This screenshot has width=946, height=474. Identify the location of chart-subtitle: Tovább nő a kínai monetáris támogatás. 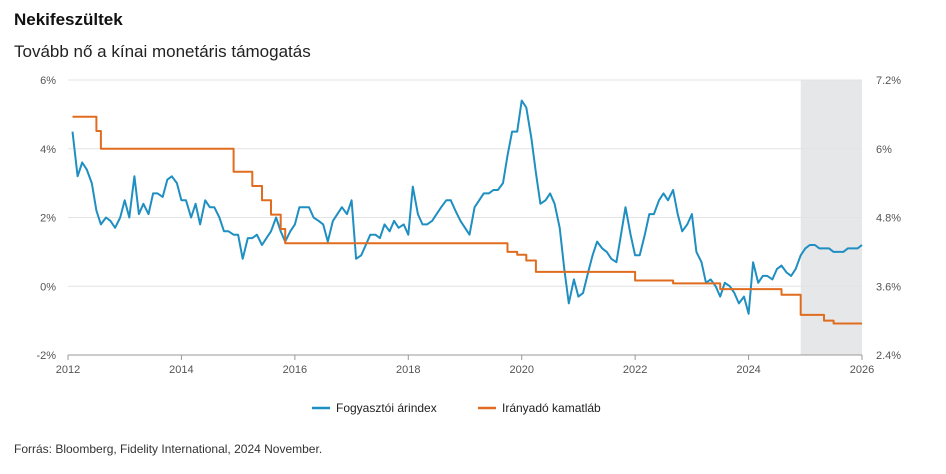
(162, 51).